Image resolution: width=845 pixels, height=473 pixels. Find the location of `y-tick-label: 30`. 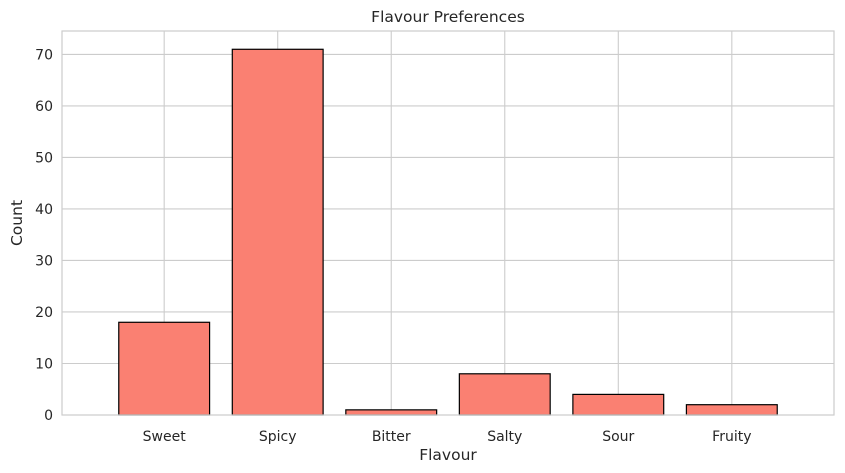

y-tick-label: 30 is located at coordinates (44, 261).